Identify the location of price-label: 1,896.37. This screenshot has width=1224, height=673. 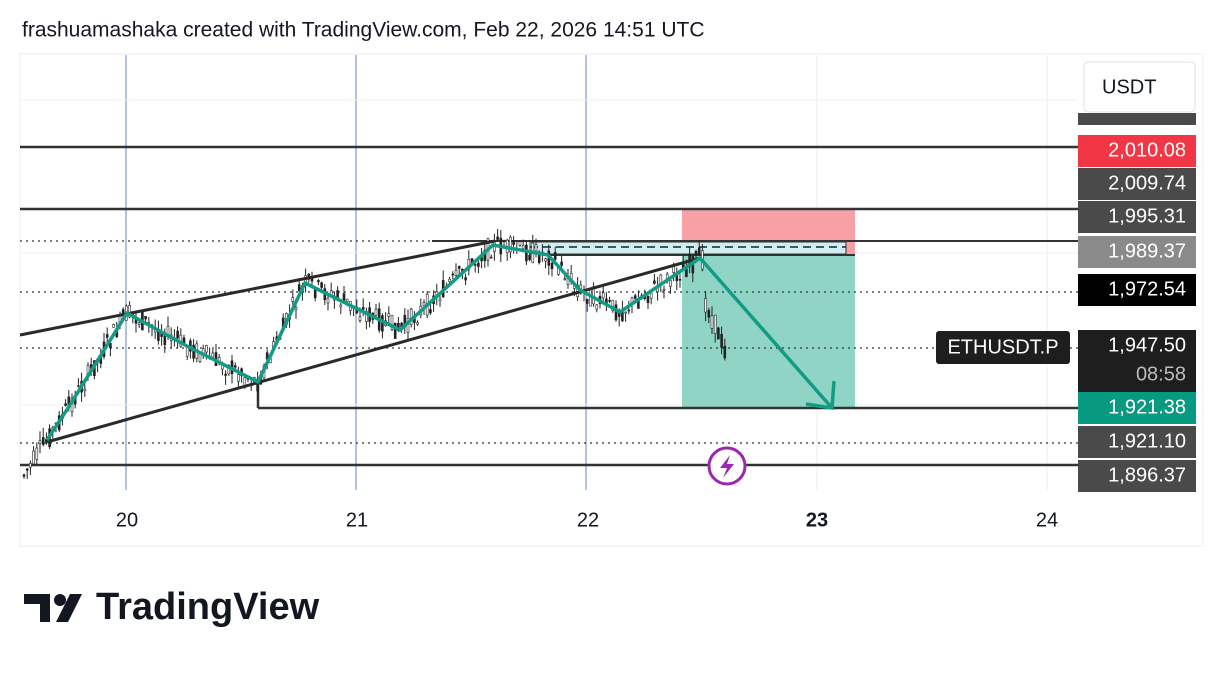
(1147, 475).